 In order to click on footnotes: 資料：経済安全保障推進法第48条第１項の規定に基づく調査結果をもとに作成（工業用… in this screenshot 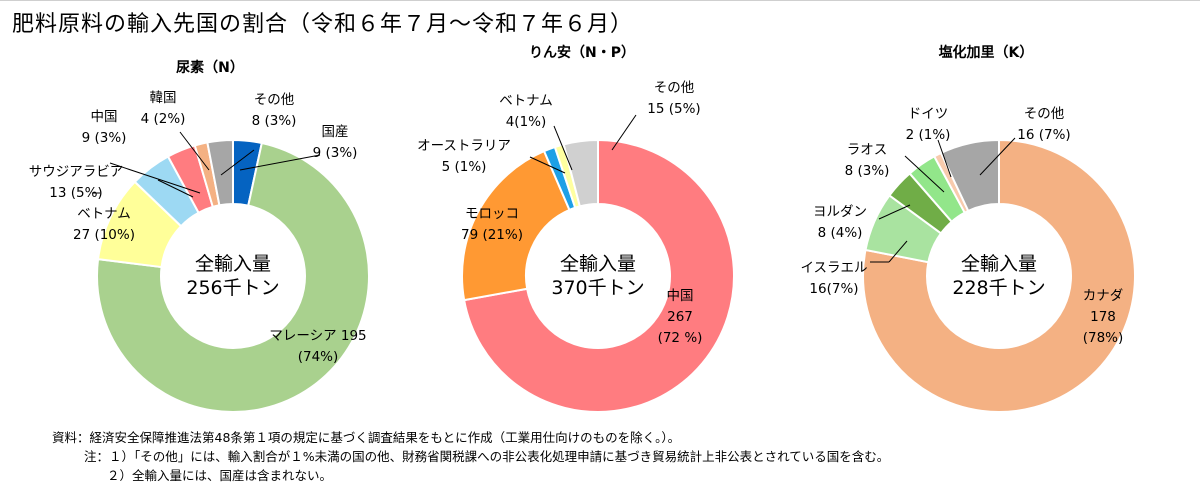, I will do `click(470, 456)`.